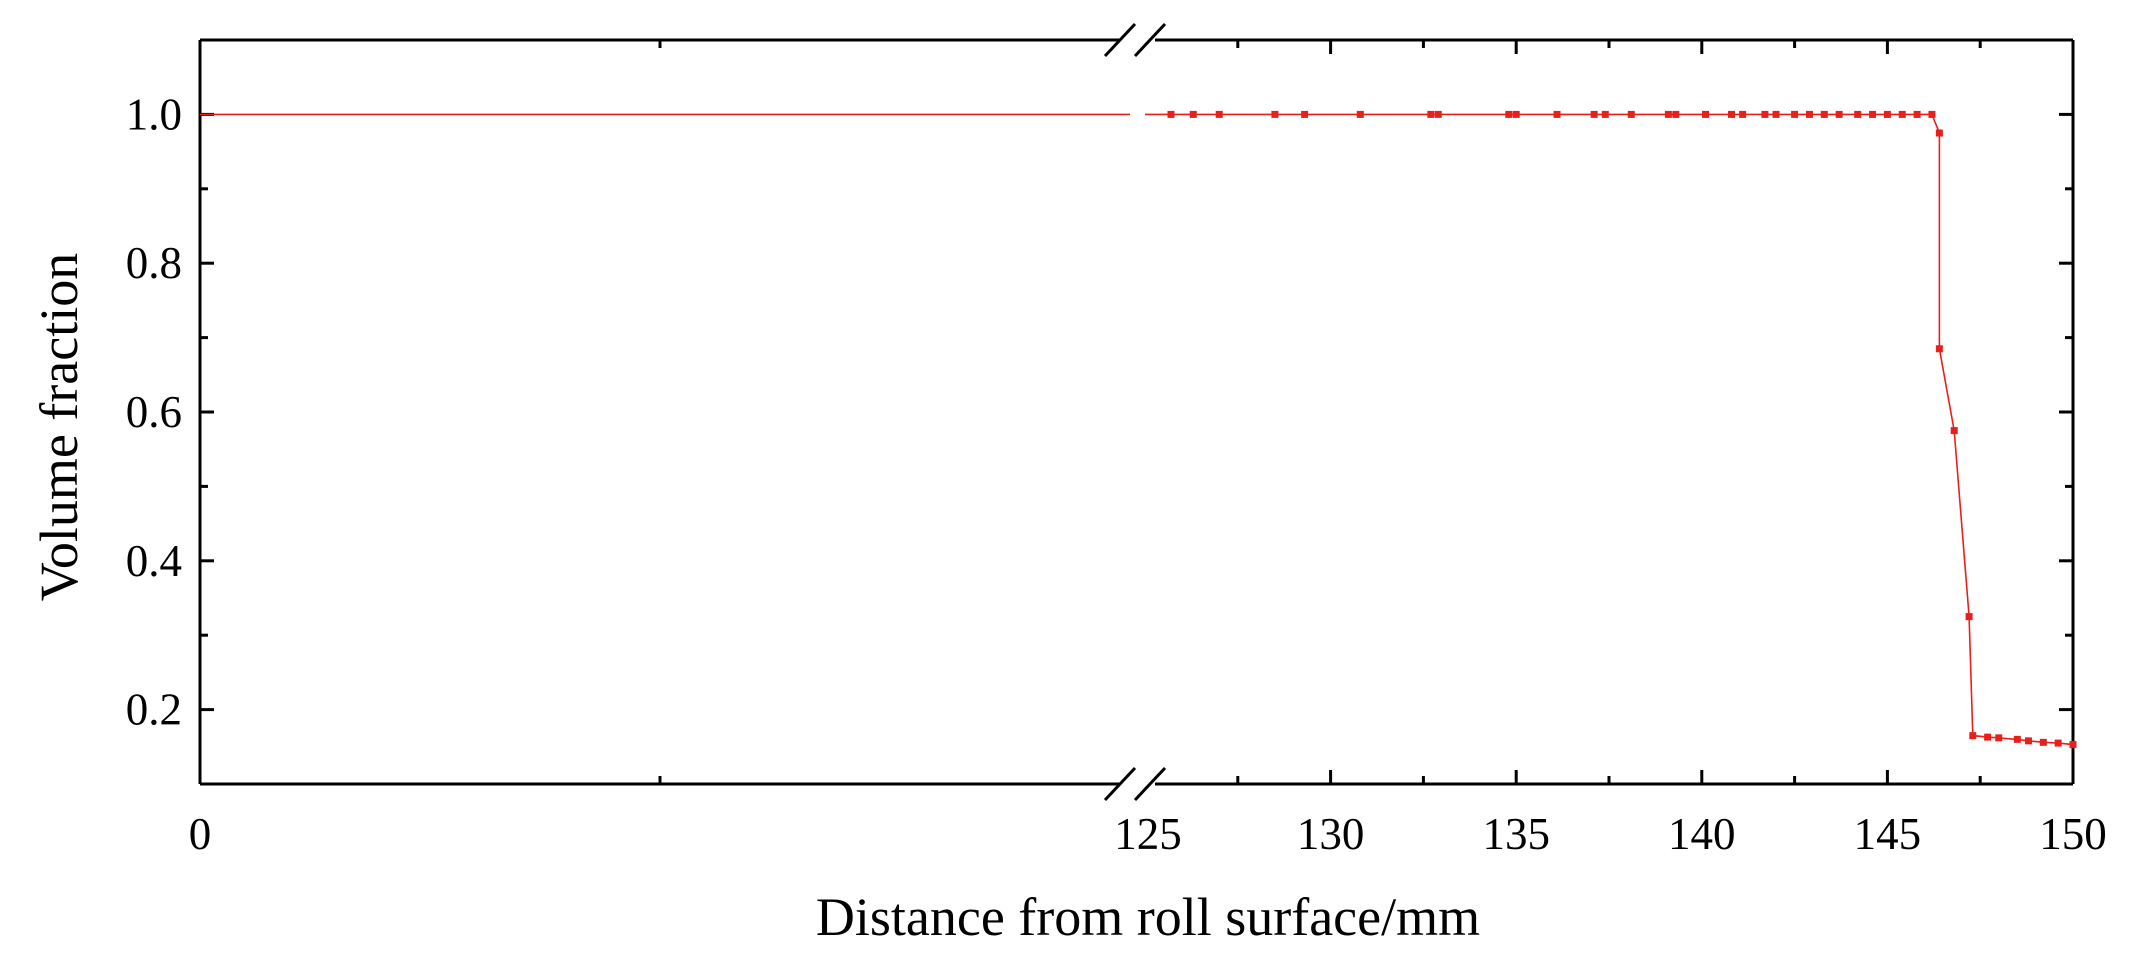  What do you see at coordinates (154, 412) in the screenshot?
I see `y-tick-label: 0.6` at bounding box center [154, 412].